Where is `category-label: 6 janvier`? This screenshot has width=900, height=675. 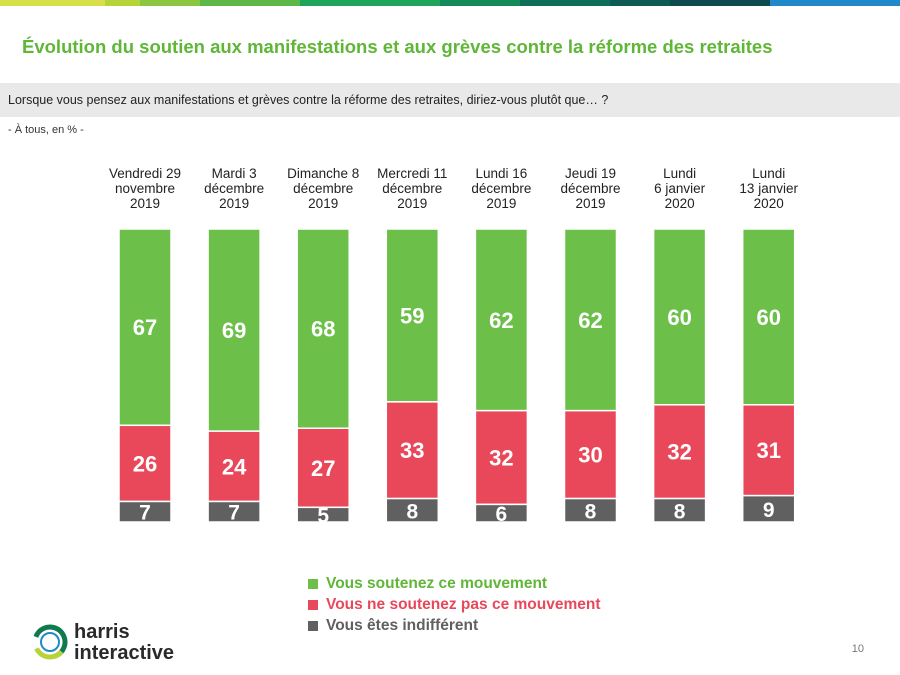 category-label: 6 janvier is located at coordinates (680, 188).